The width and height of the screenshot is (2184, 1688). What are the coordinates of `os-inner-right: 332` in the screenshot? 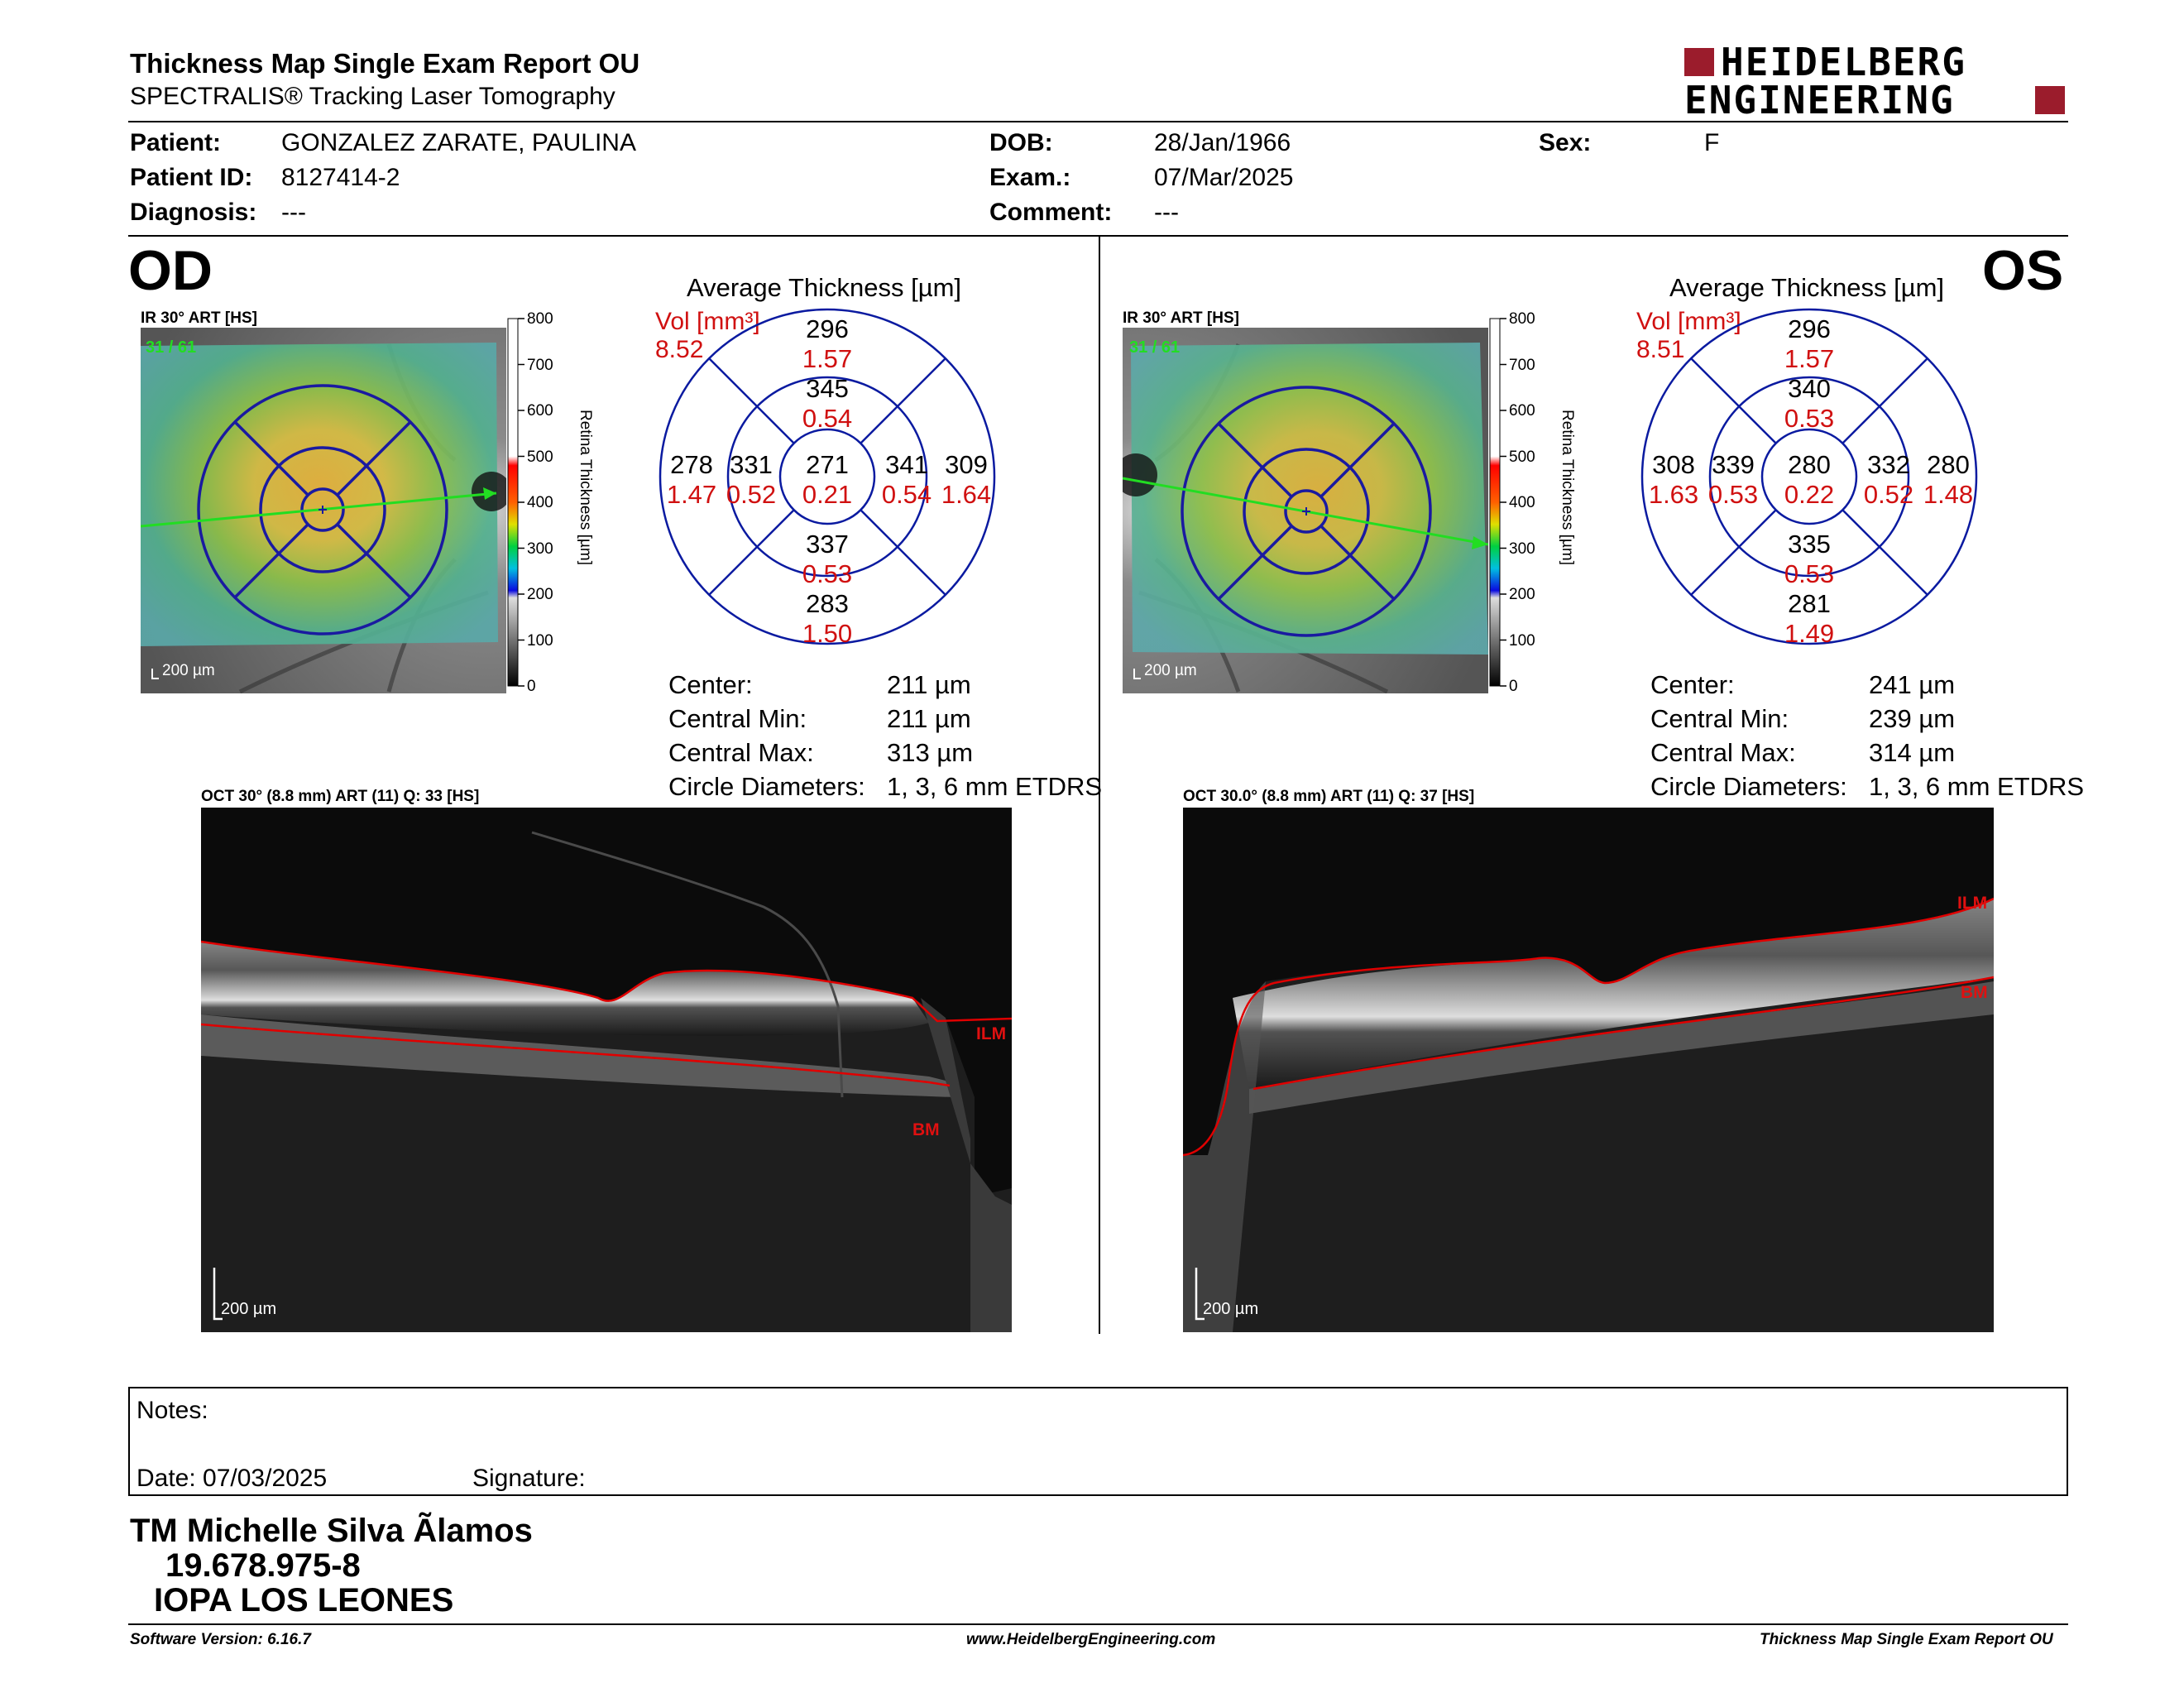 It's located at (1888, 464).